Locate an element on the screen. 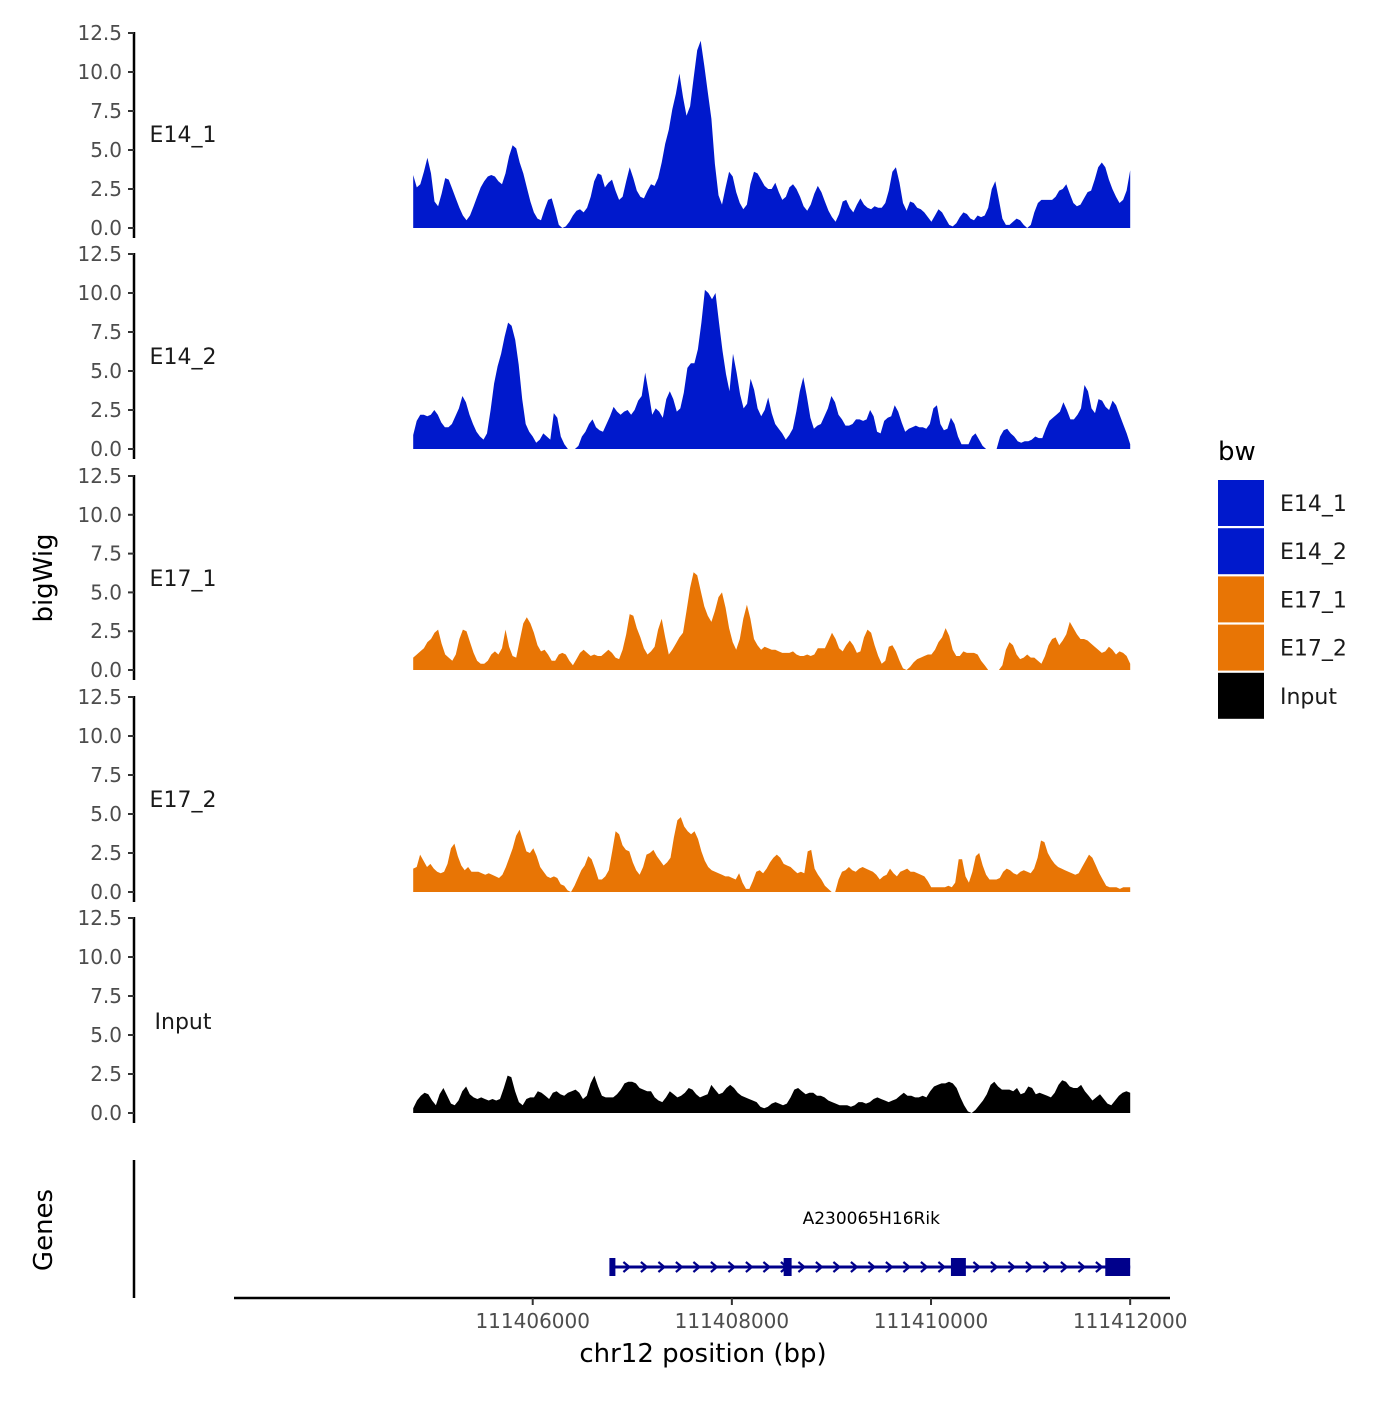 The width and height of the screenshot is (1400, 1405). track-e14_1: 0.0 2.5 5.0 7.5 10.0 12.5 E14_1 is located at coordinates (604, 130).